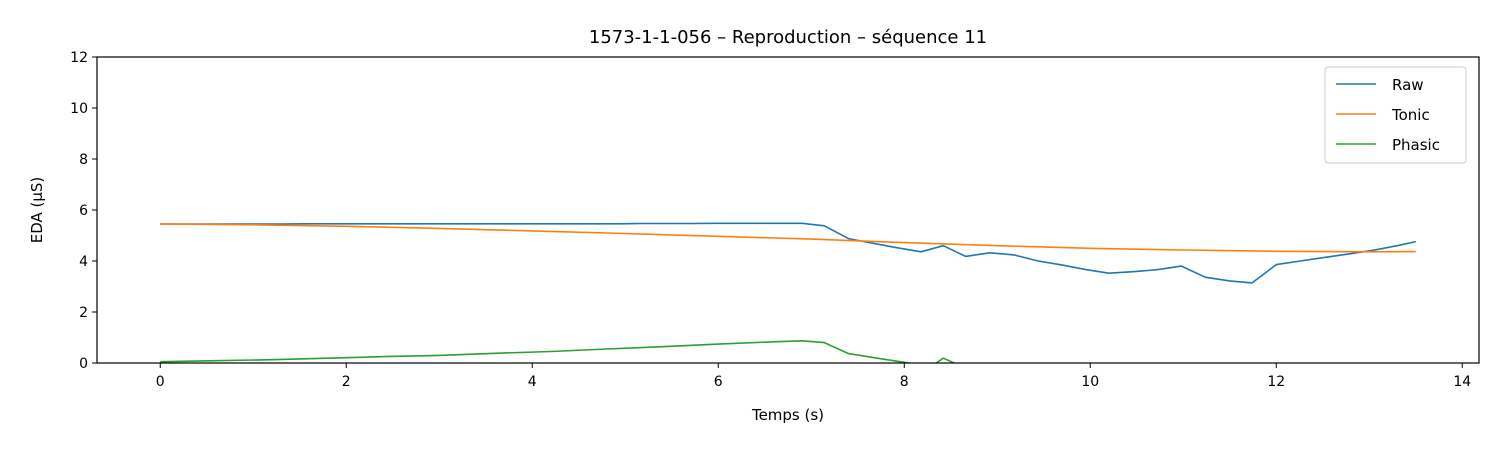 The width and height of the screenshot is (1500, 450). I want to click on y-tick-label: 10, so click(79, 109).